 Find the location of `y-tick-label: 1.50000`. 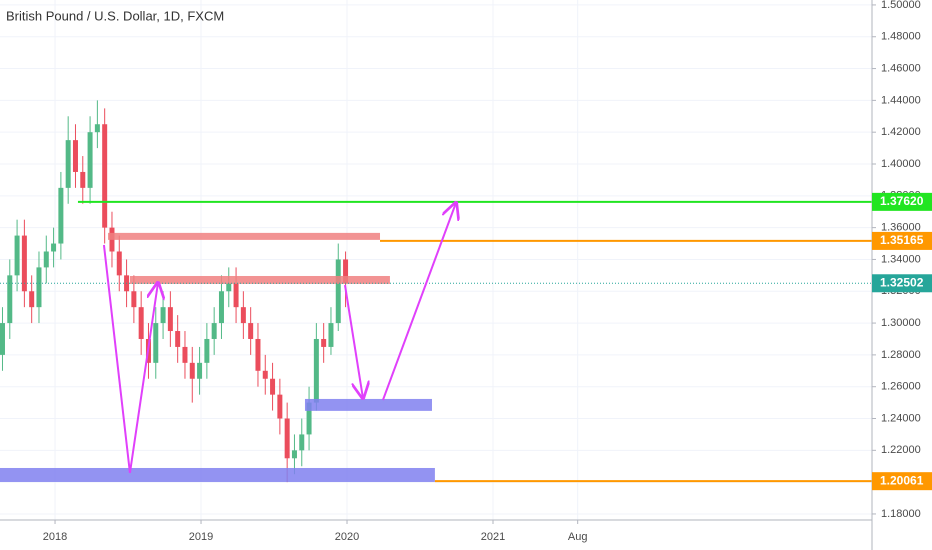

y-tick-label: 1.50000 is located at coordinates (901, 5).